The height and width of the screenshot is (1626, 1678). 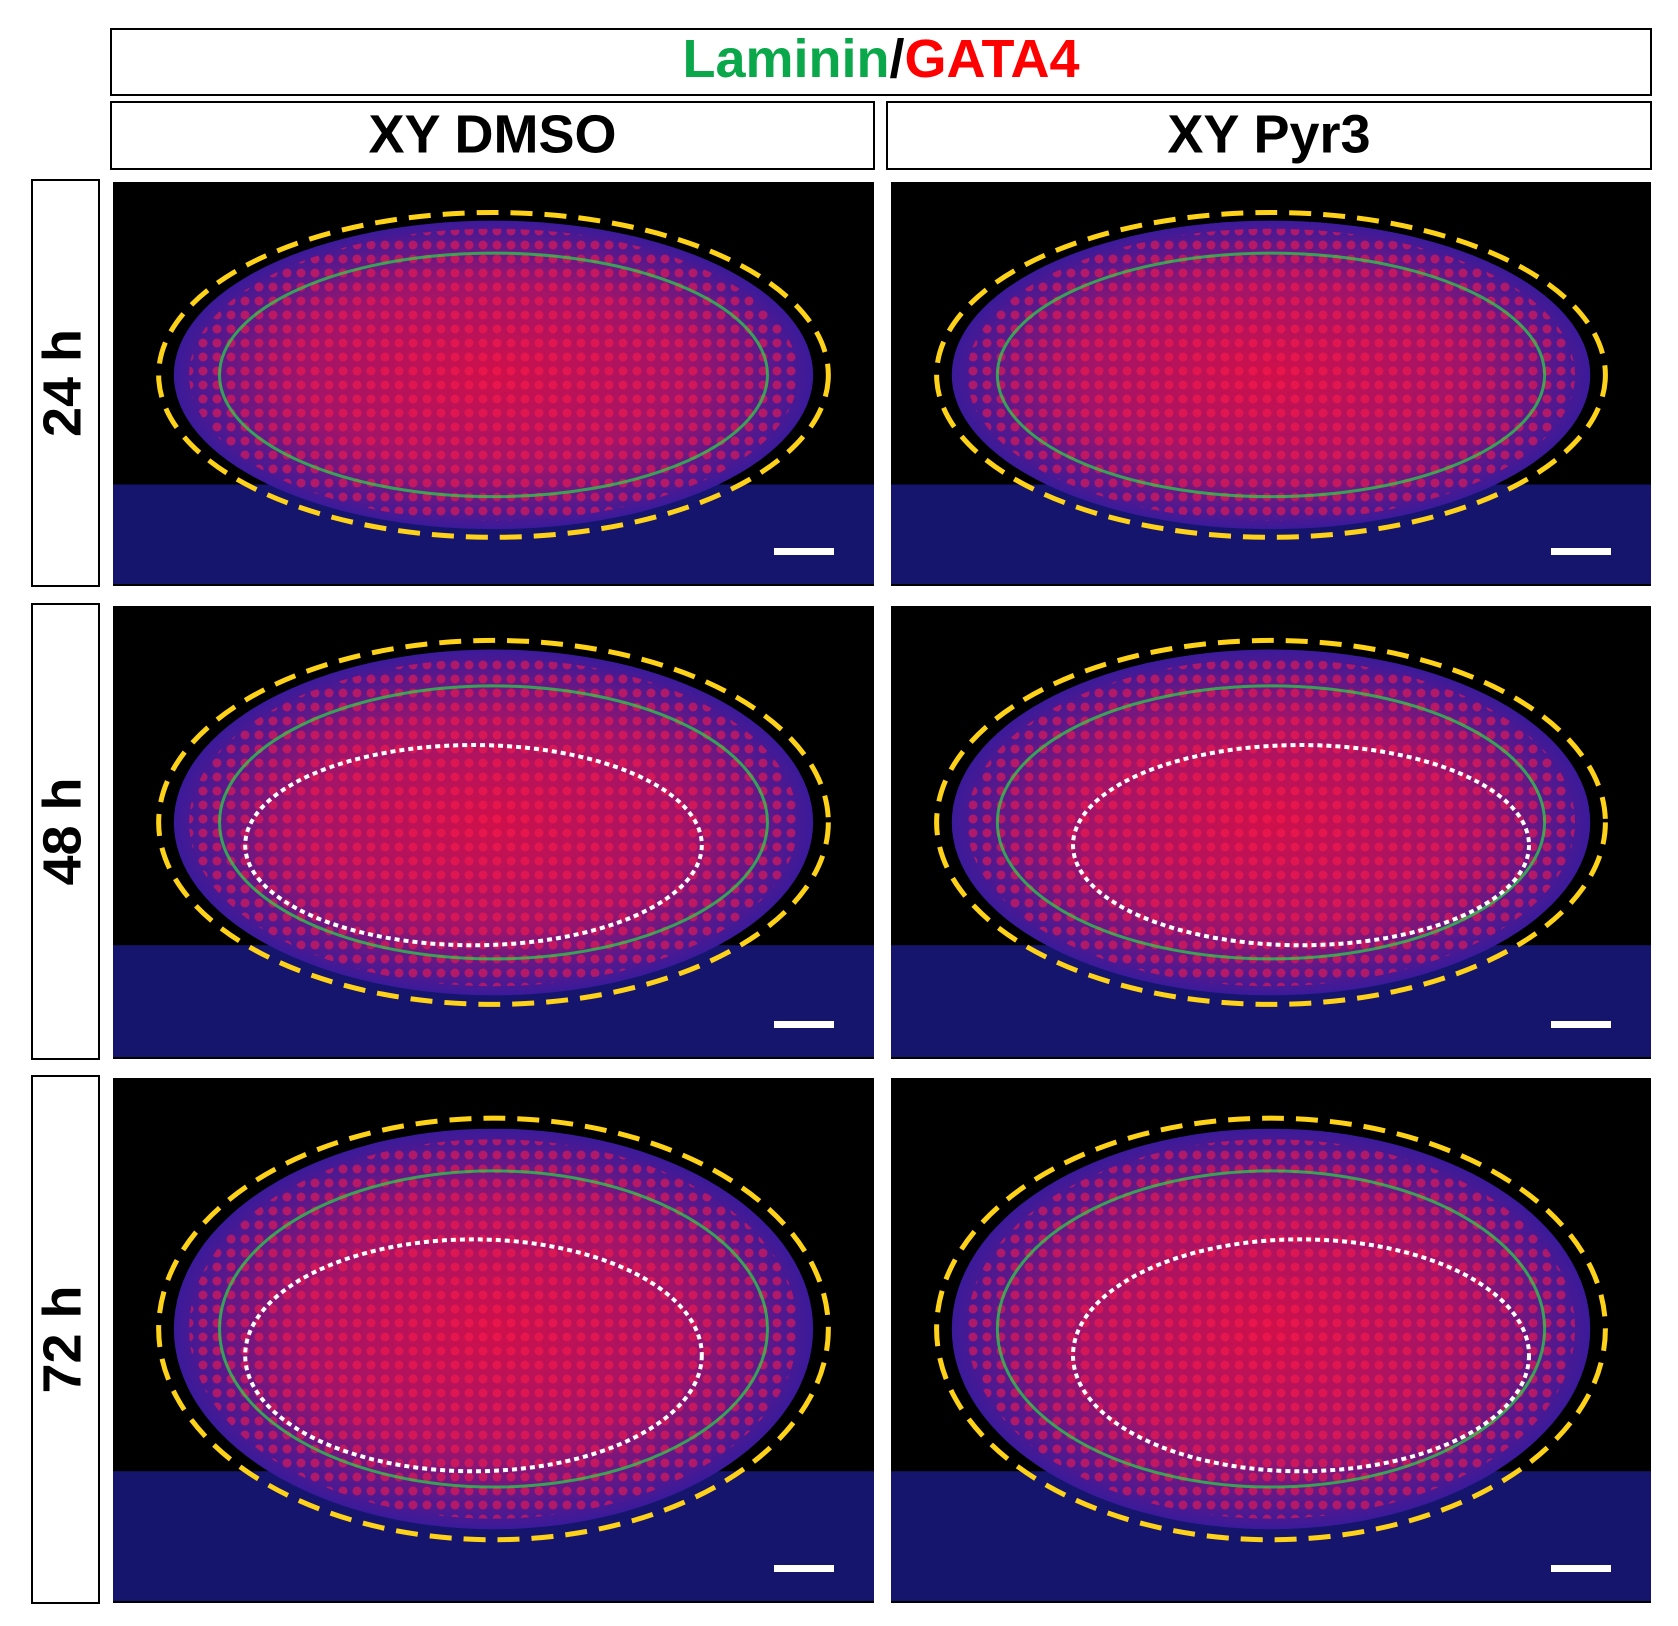 What do you see at coordinates (62, 1339) in the screenshot?
I see `row-label: 72 h` at bounding box center [62, 1339].